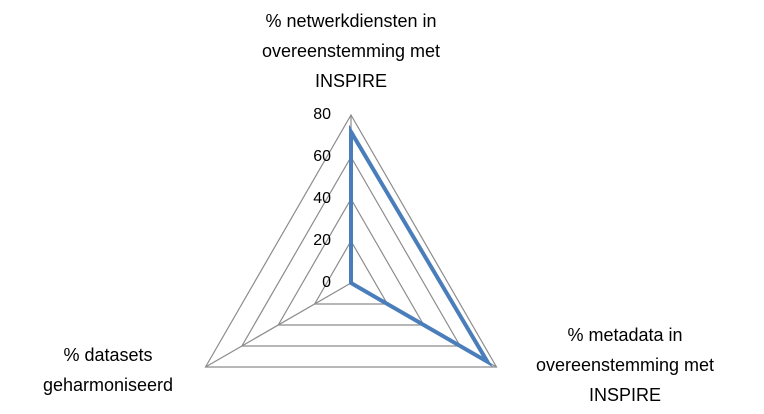 The height and width of the screenshot is (414, 764). Describe the element at coordinates (322, 114) in the screenshot. I see `y-tick-label: 80` at that location.